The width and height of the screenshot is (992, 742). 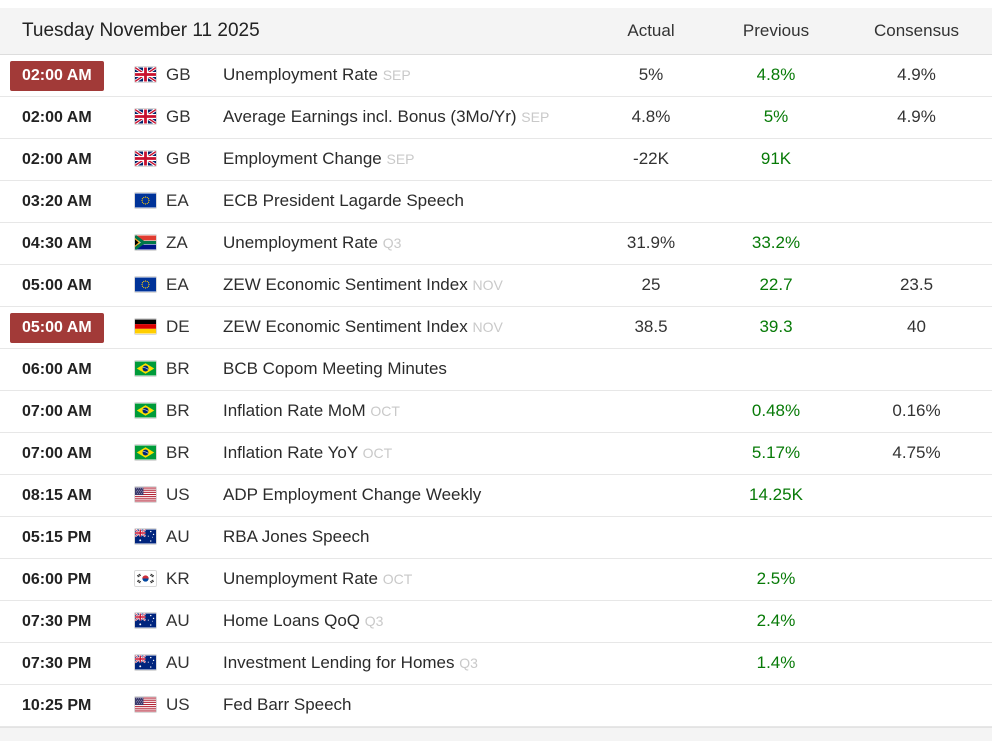 I want to click on event-title: Investment Lending for Homes, so click(x=339, y=662).